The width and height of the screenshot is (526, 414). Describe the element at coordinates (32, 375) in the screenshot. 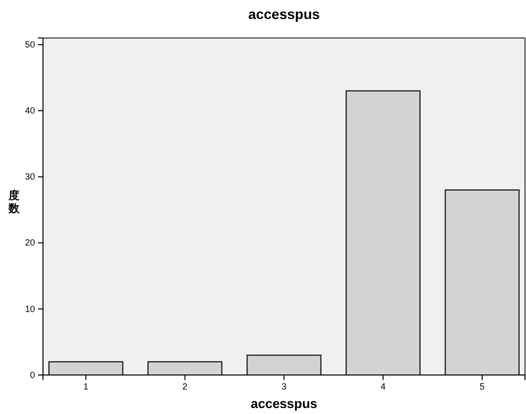

I see `y-tick-label: 0` at that location.